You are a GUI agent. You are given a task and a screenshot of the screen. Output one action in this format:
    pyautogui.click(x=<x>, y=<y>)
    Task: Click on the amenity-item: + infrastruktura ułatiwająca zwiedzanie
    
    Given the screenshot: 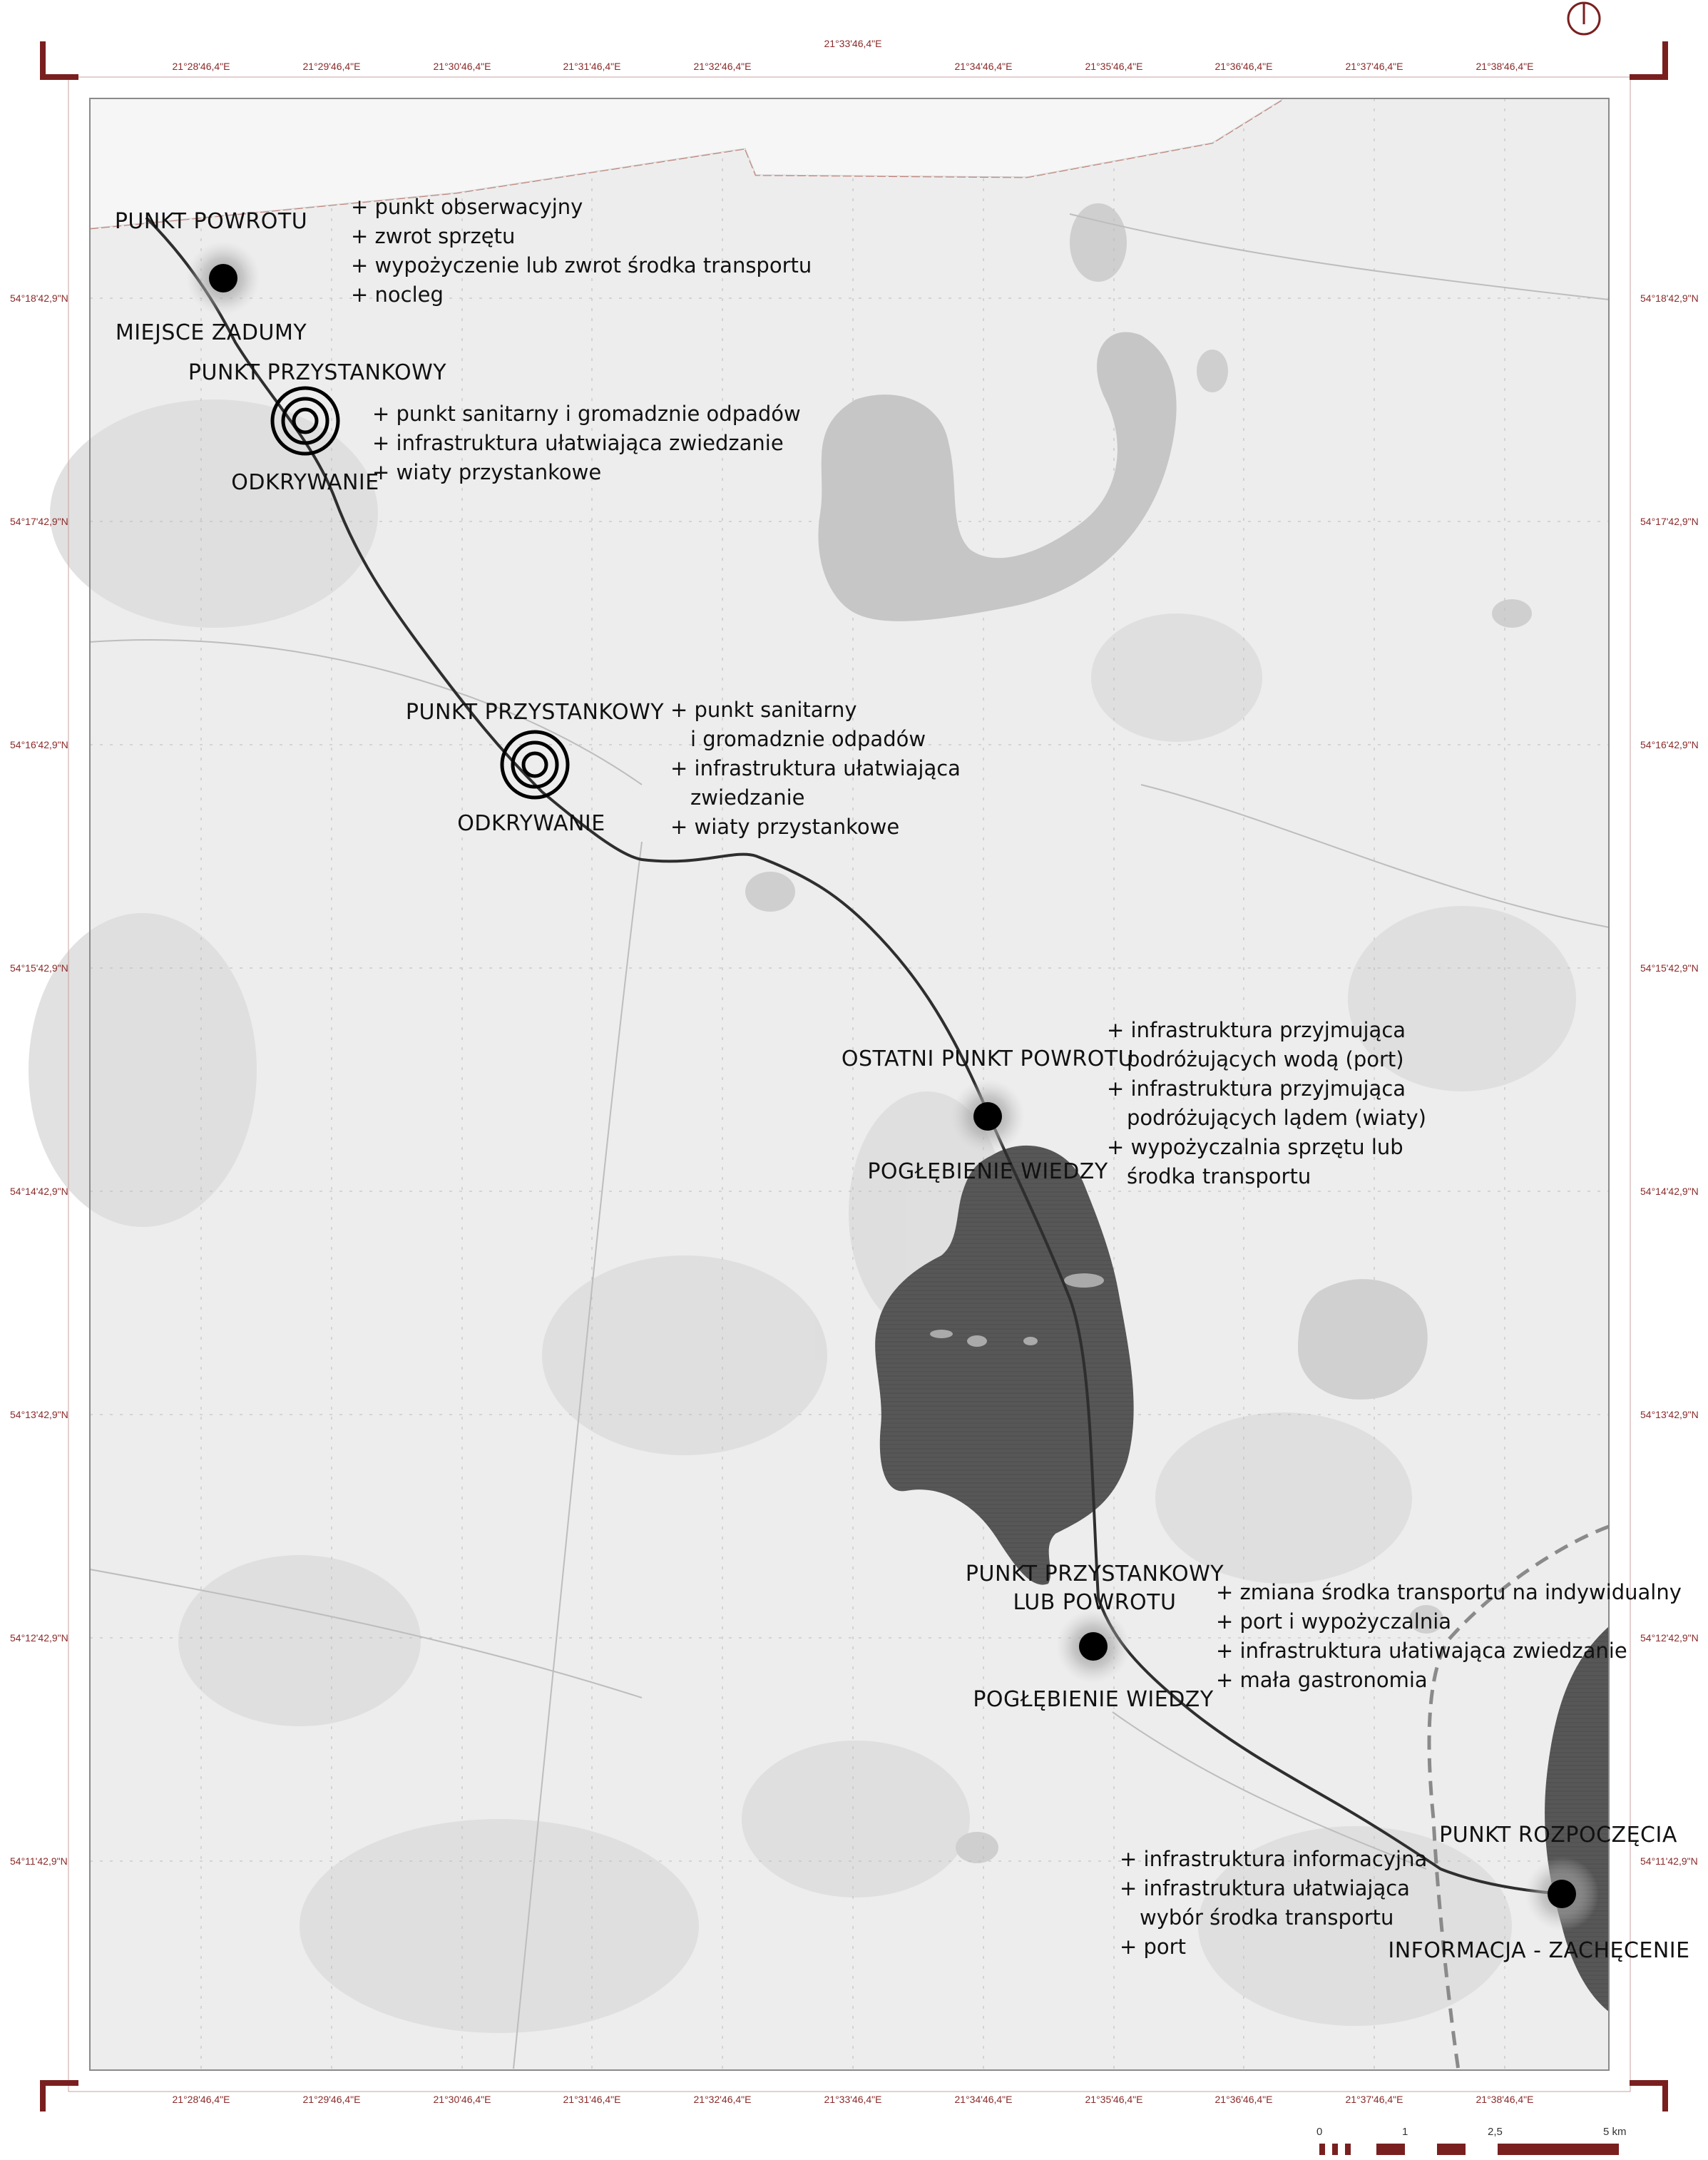 What is the action you would take?
    pyautogui.click(x=1421, y=1651)
    